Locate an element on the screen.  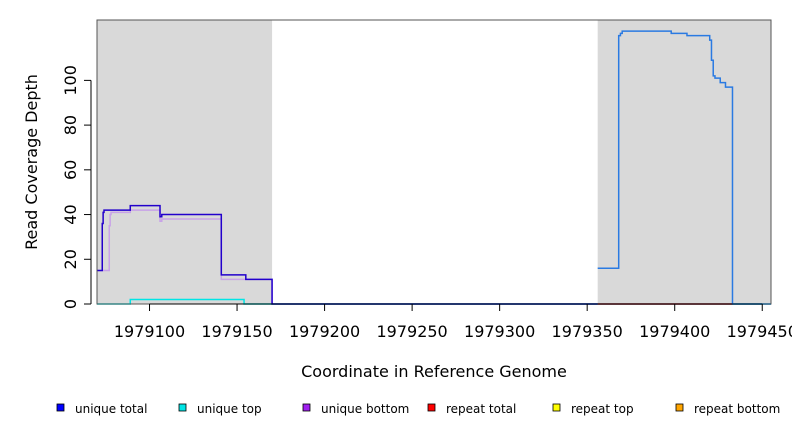
legend-item: repeat bottom is located at coordinates (727, 409).